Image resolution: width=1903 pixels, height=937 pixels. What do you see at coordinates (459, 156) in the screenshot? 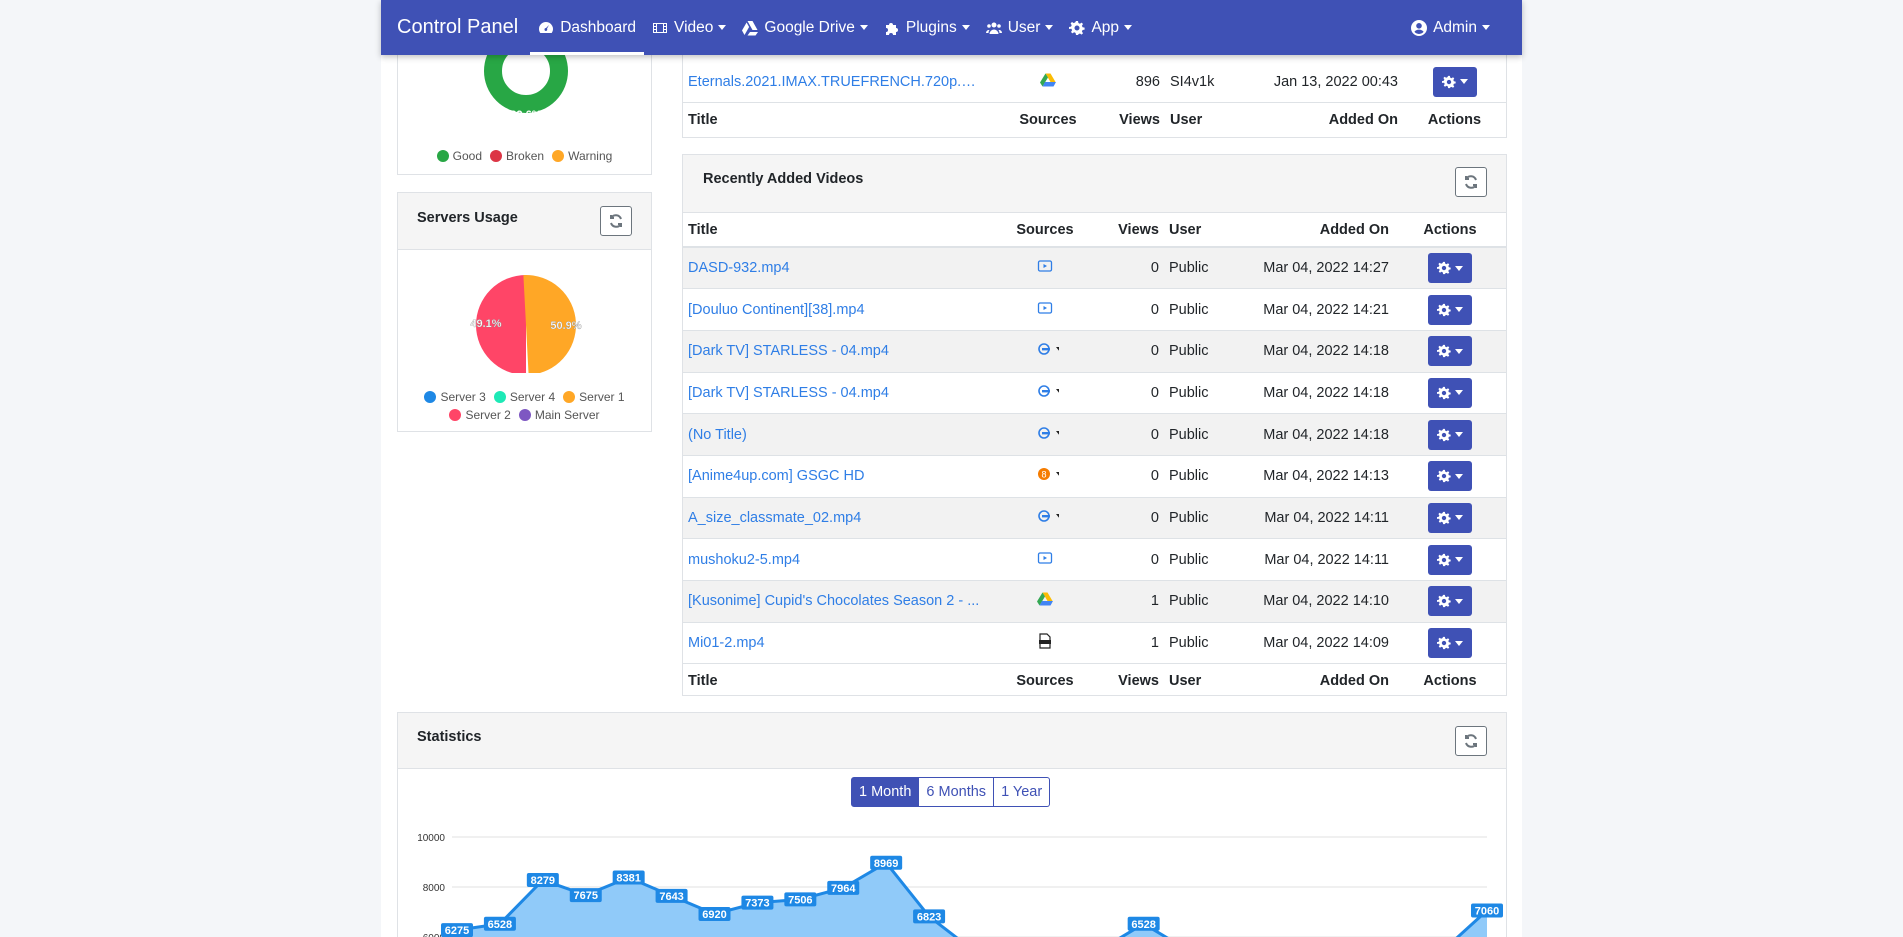
I see `legend-item-good: Good` at bounding box center [459, 156].